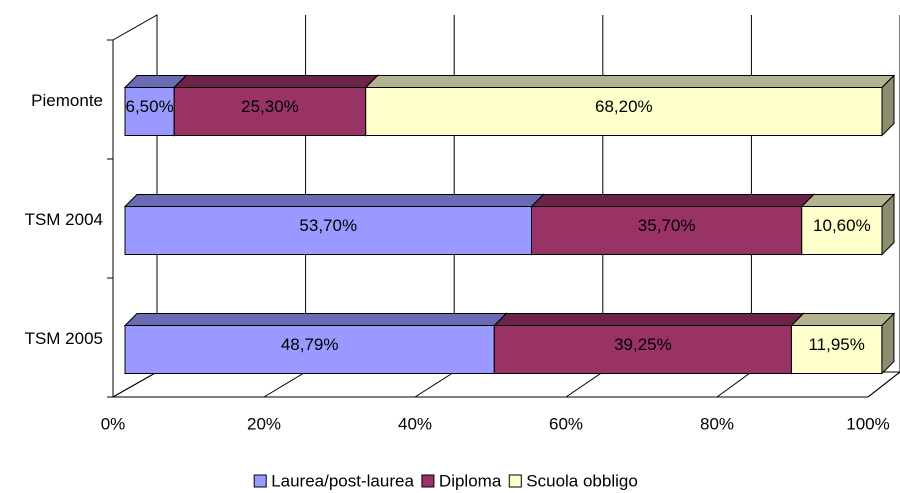 Image resolution: width=900 pixels, height=493 pixels. Describe the element at coordinates (264, 423) in the screenshot. I see `x-tick-label: 20%` at that location.